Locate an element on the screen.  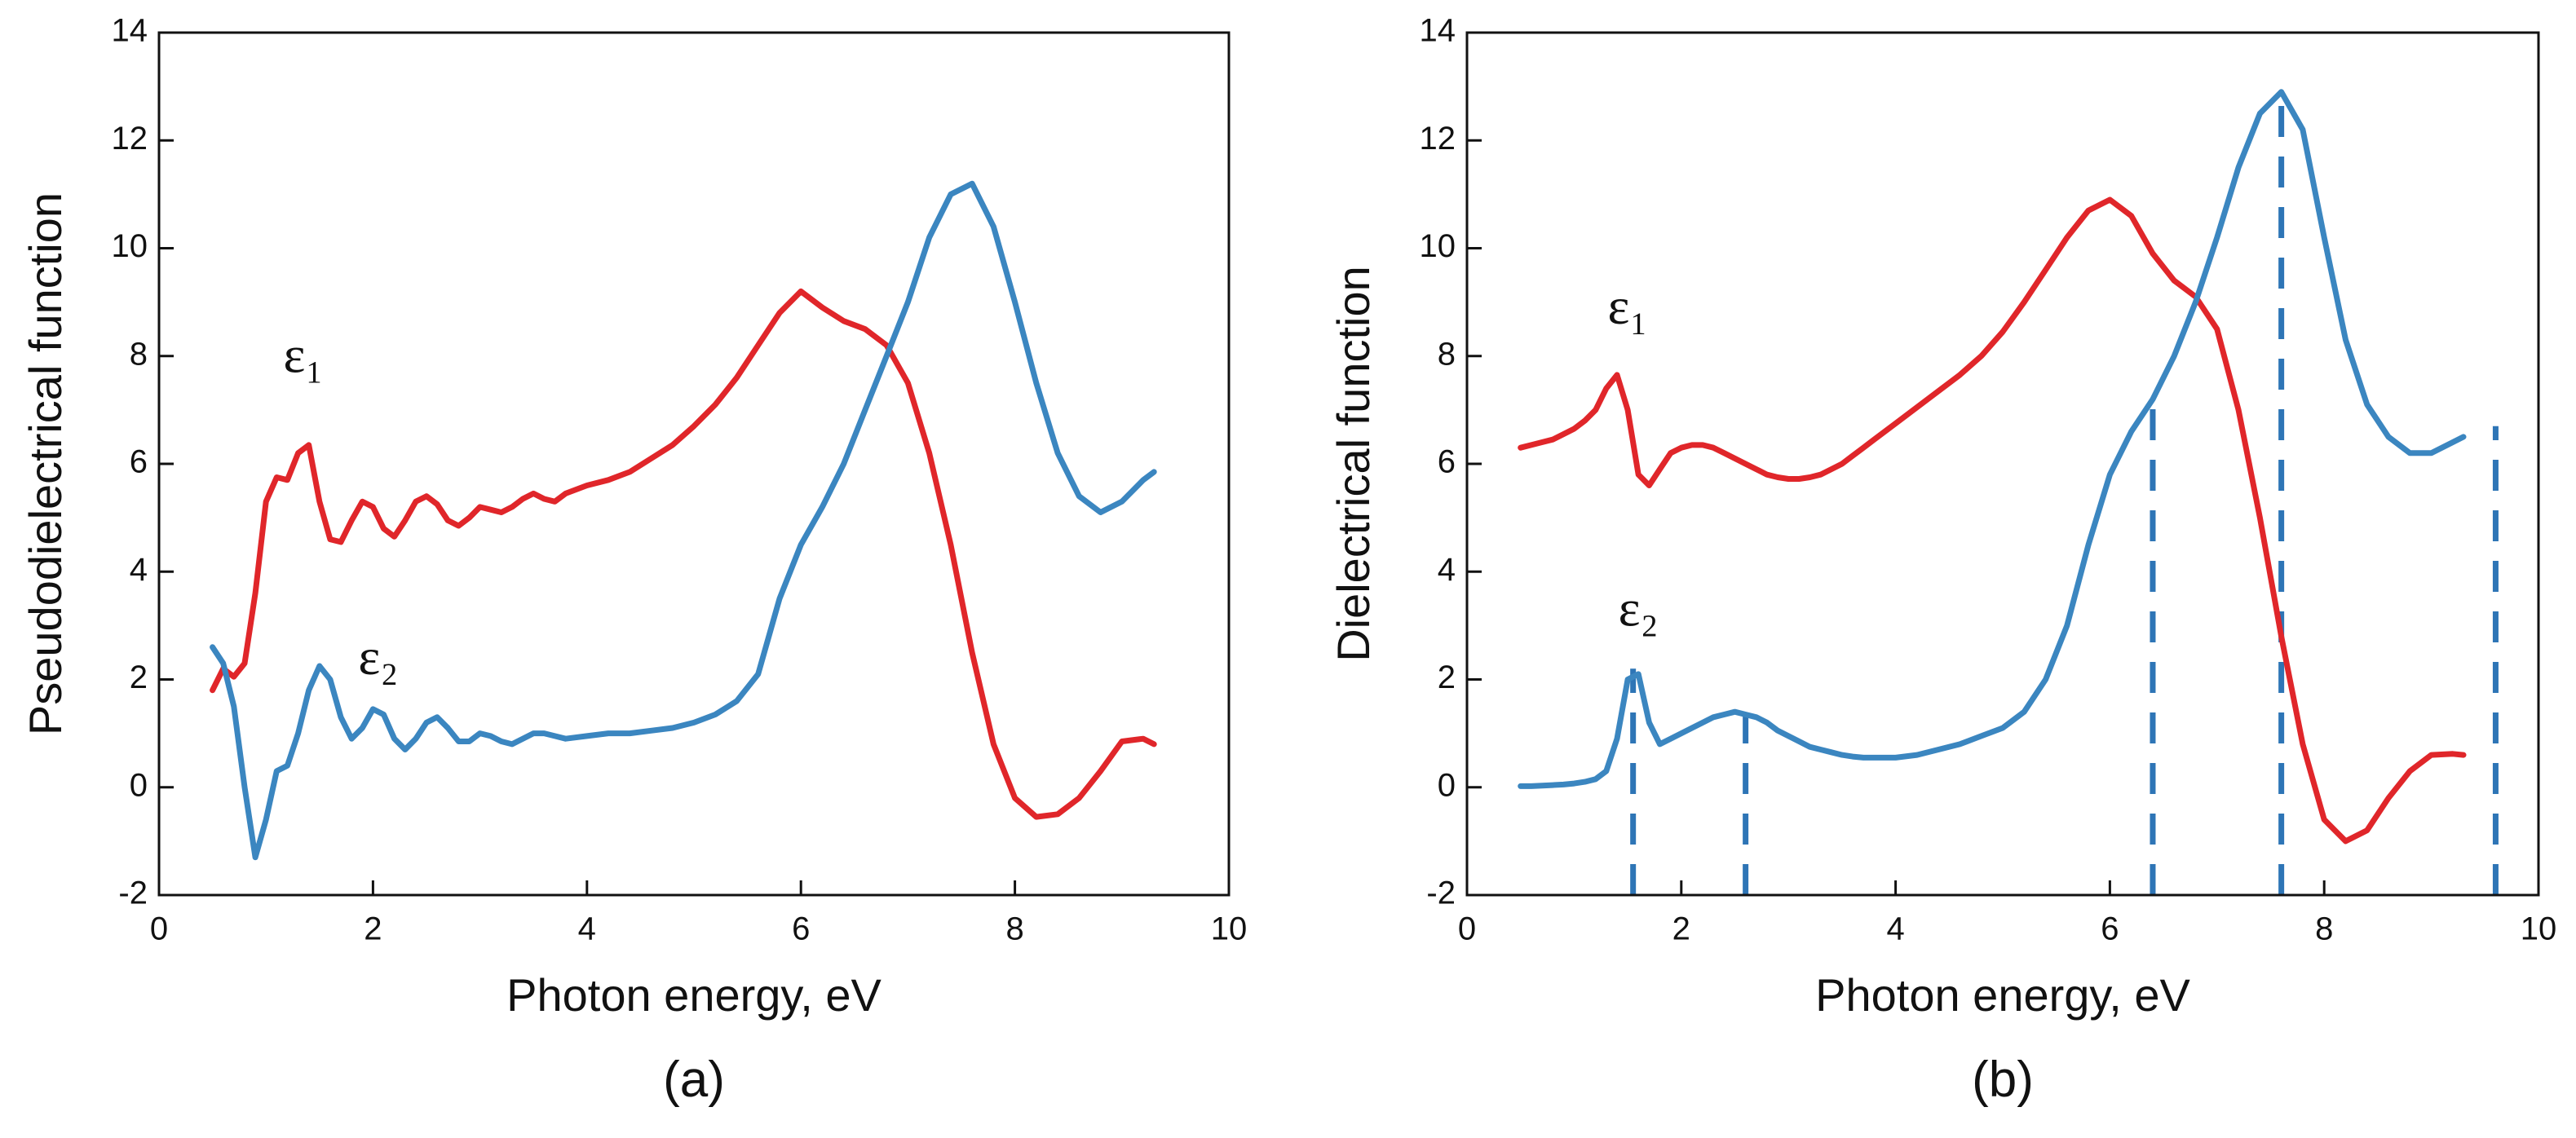
y-axis-label: Dielectrical function is located at coordinates (1353, 464).